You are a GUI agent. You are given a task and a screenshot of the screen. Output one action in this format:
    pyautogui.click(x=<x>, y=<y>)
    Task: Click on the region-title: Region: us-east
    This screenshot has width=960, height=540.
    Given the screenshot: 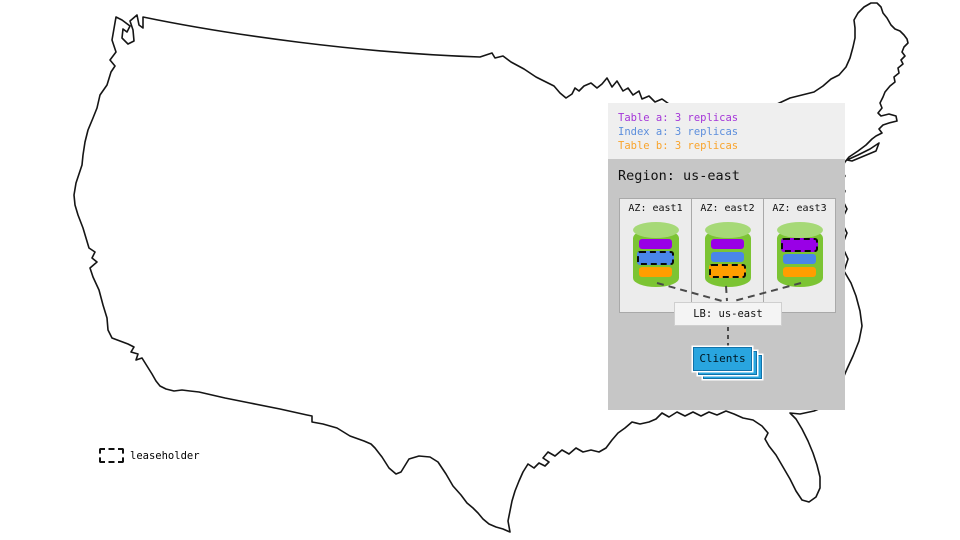 What is the action you would take?
    pyautogui.click(x=679, y=176)
    